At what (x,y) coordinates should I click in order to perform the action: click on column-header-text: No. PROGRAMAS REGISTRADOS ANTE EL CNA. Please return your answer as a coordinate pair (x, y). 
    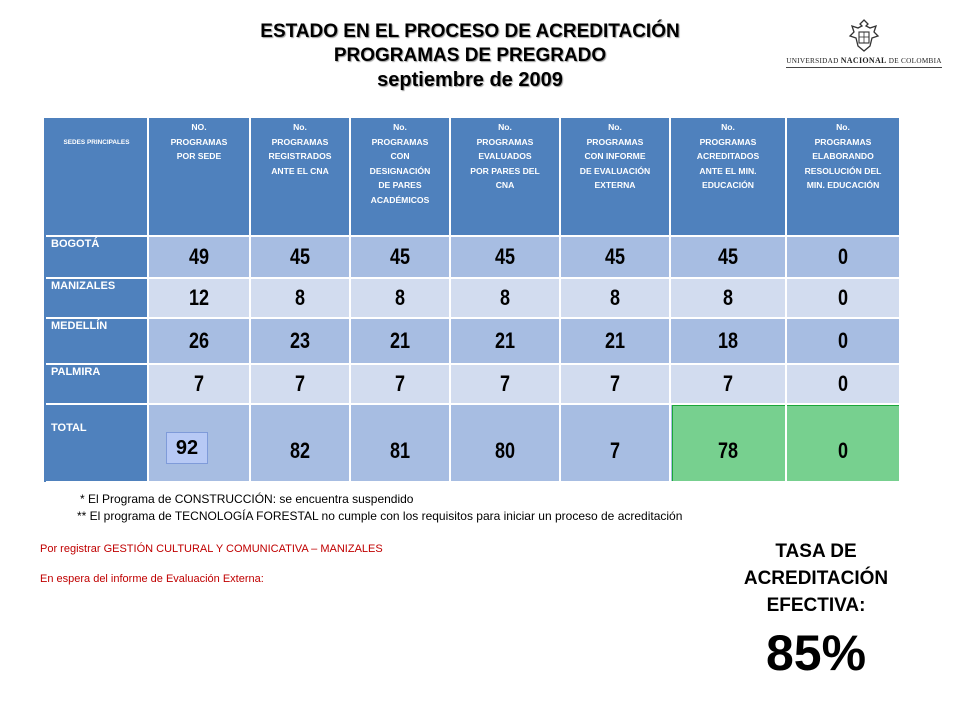
    Looking at the image, I should click on (299, 149).